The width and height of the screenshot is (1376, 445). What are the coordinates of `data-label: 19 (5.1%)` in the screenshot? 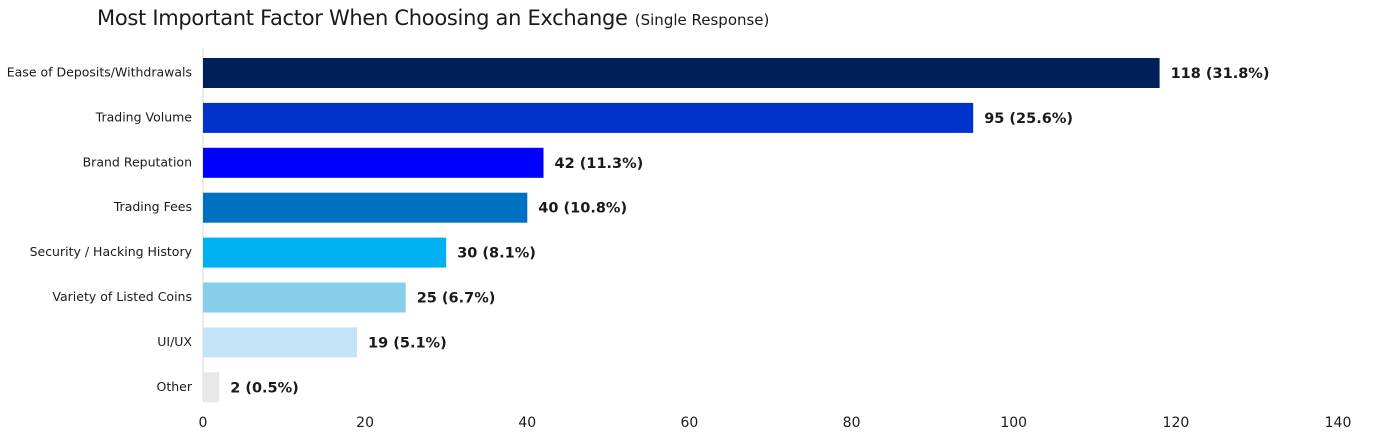 It's located at (407, 343).